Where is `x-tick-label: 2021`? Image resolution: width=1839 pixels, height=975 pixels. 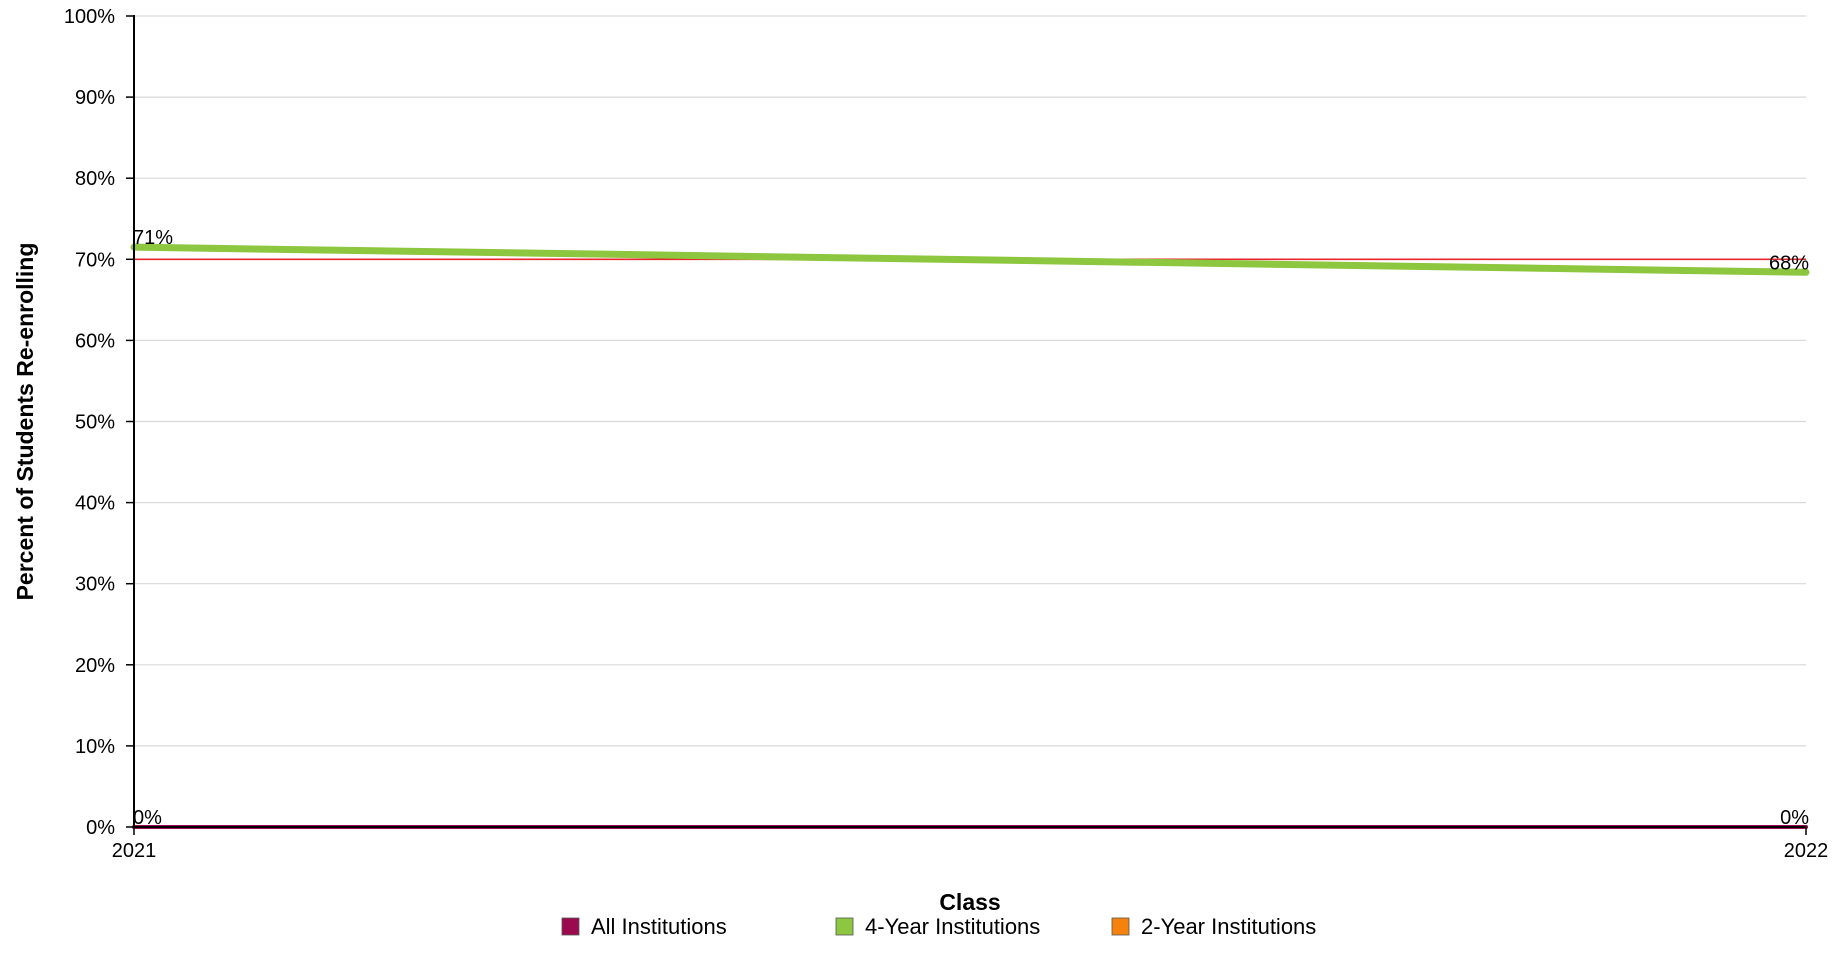
x-tick-label: 2021 is located at coordinates (134, 851).